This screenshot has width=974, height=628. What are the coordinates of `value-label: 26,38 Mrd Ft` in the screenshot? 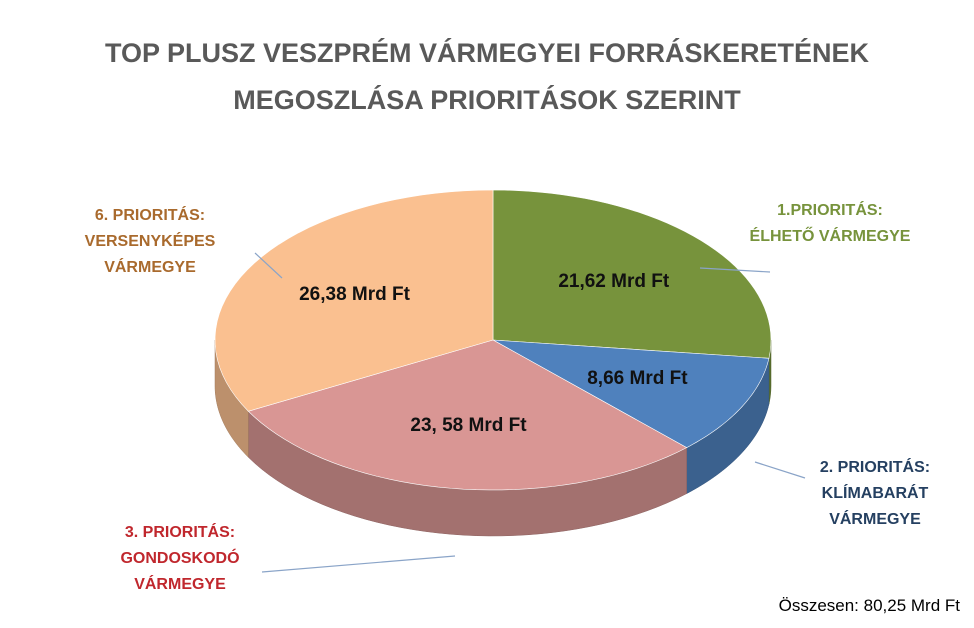 It's located at (354, 295).